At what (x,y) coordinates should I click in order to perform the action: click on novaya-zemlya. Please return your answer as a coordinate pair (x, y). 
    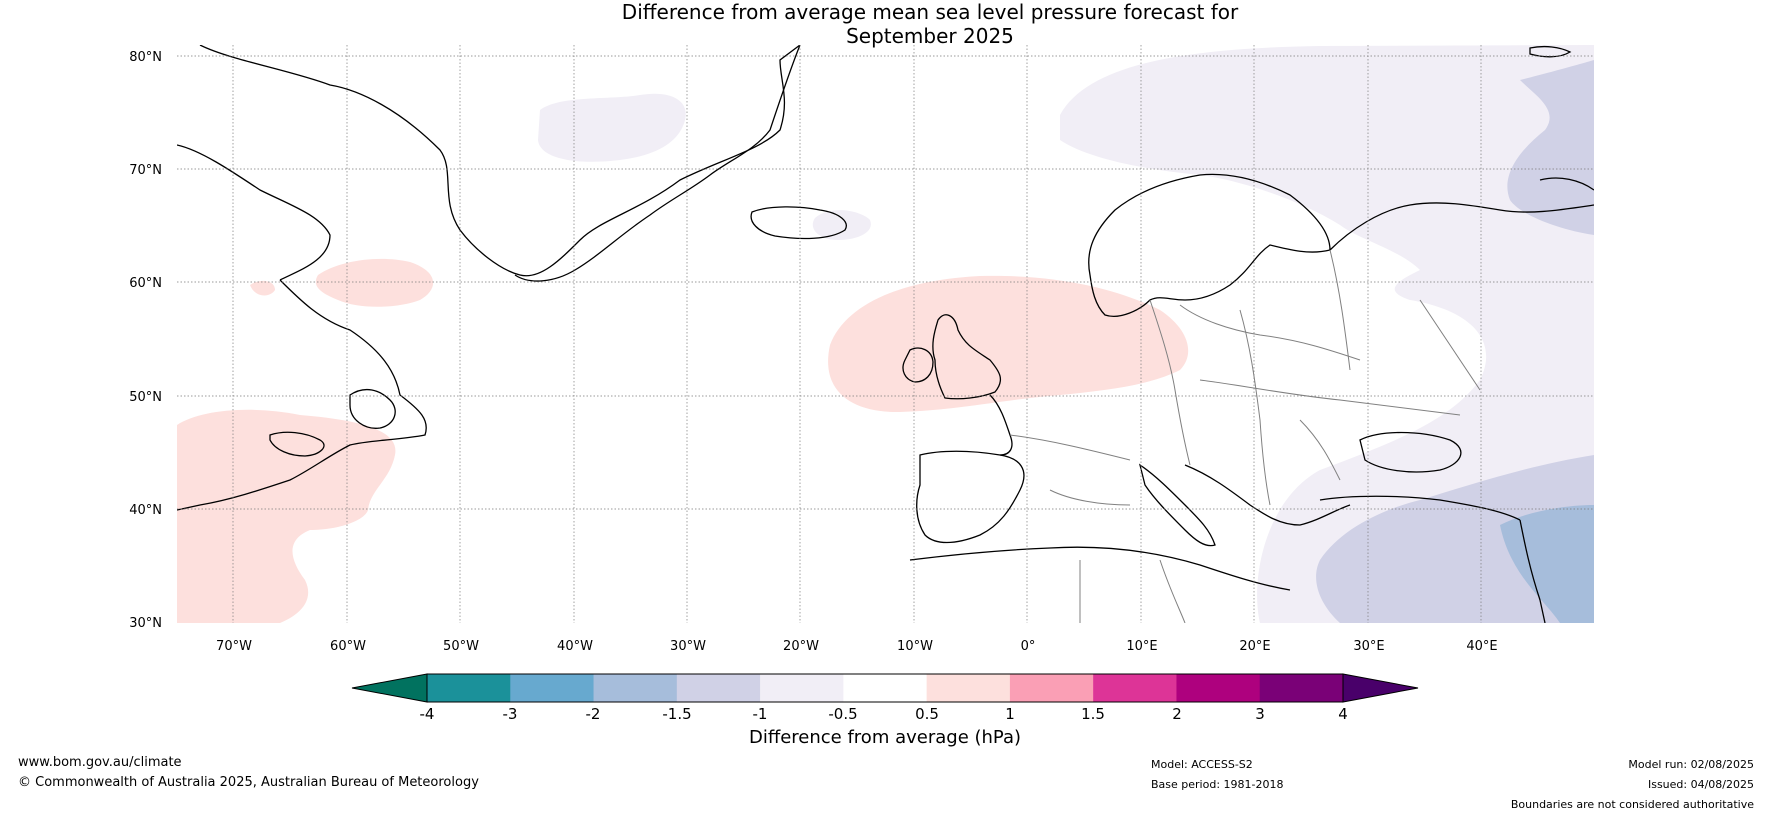
    Looking at the image, I should click on (1566, 184).